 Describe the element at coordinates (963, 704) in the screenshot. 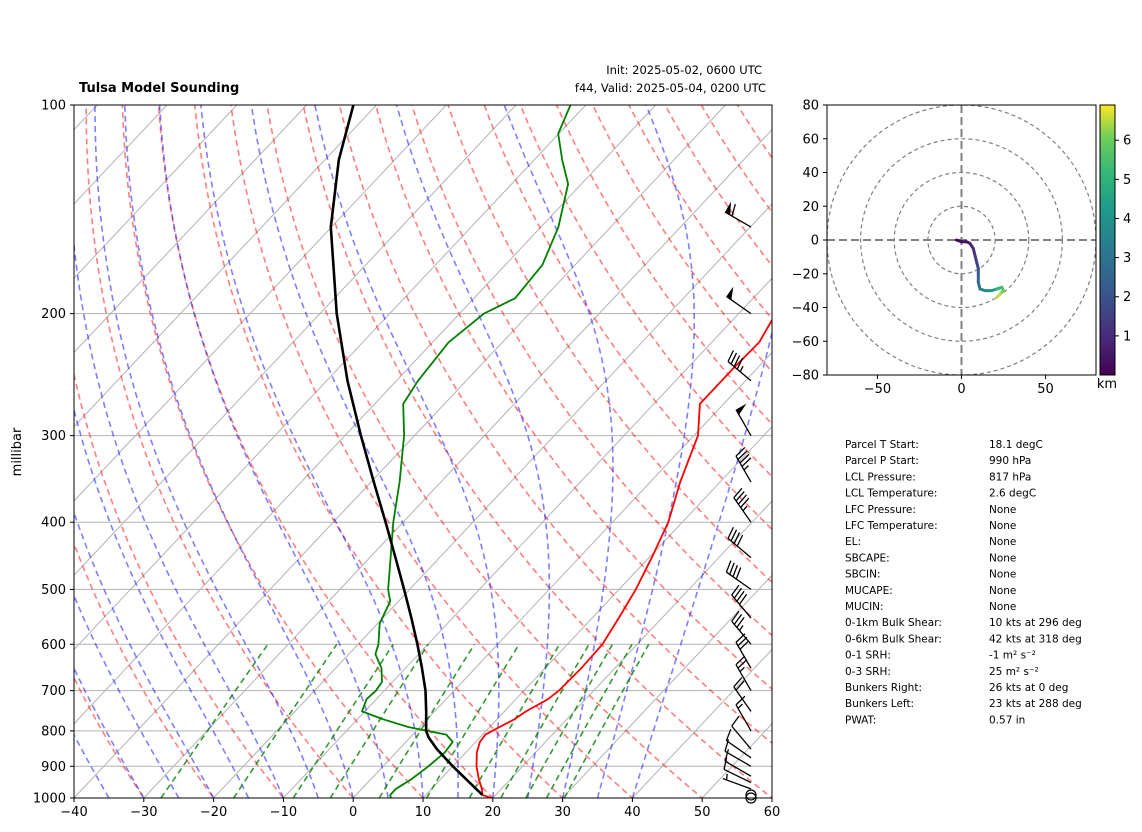

I see `stats-row: Bunkers Left: 23 kts at 288 deg` at that location.